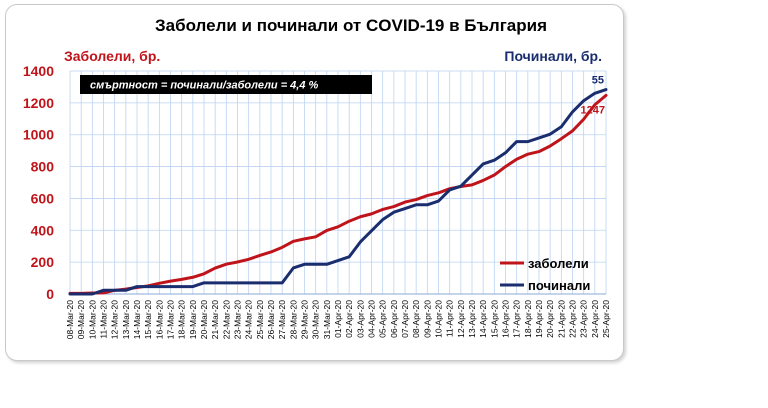 This screenshot has height=408, width=768. I want to click on end-label-заболели: 1247, so click(593, 110).